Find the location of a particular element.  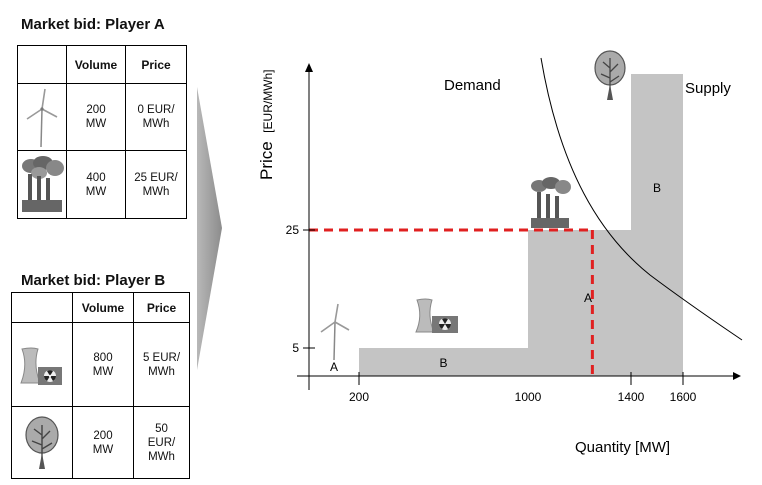

svg-text: Price [EUR/MWh] is located at coordinates (266, 124).